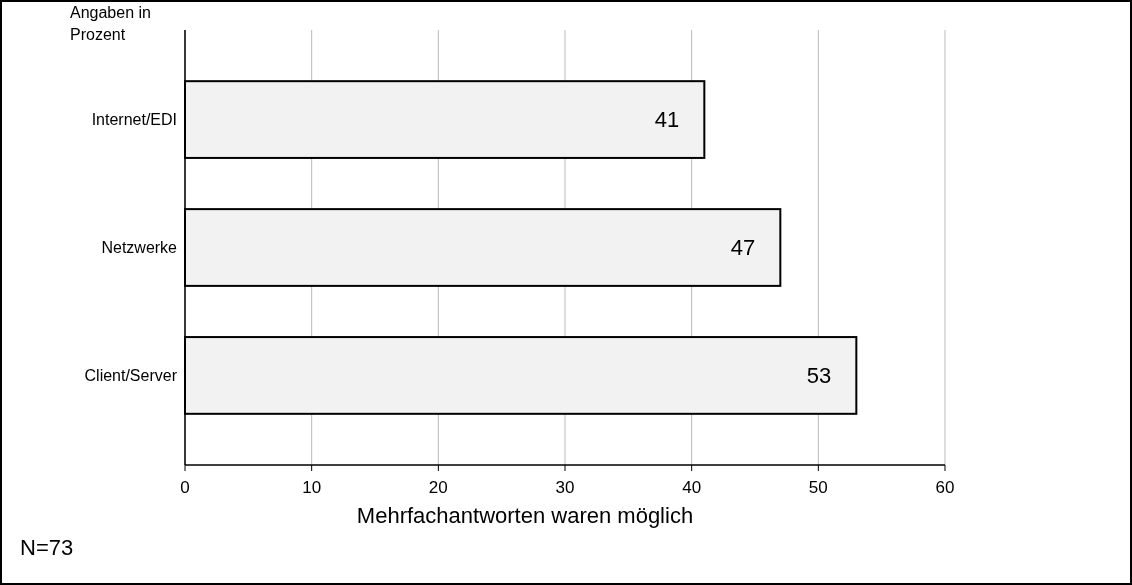 The image size is (1132, 585). Describe the element at coordinates (692, 487) in the screenshot. I see `x-tick-label: 40` at that location.